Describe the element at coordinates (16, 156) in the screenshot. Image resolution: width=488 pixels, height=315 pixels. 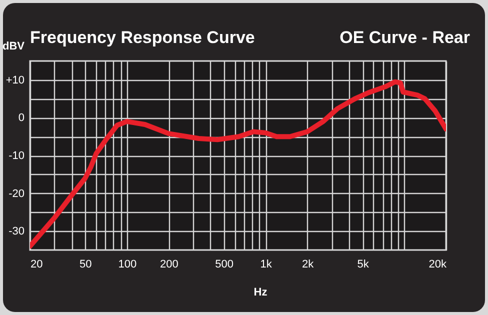
I see `y-tick-label: -10` at that location.